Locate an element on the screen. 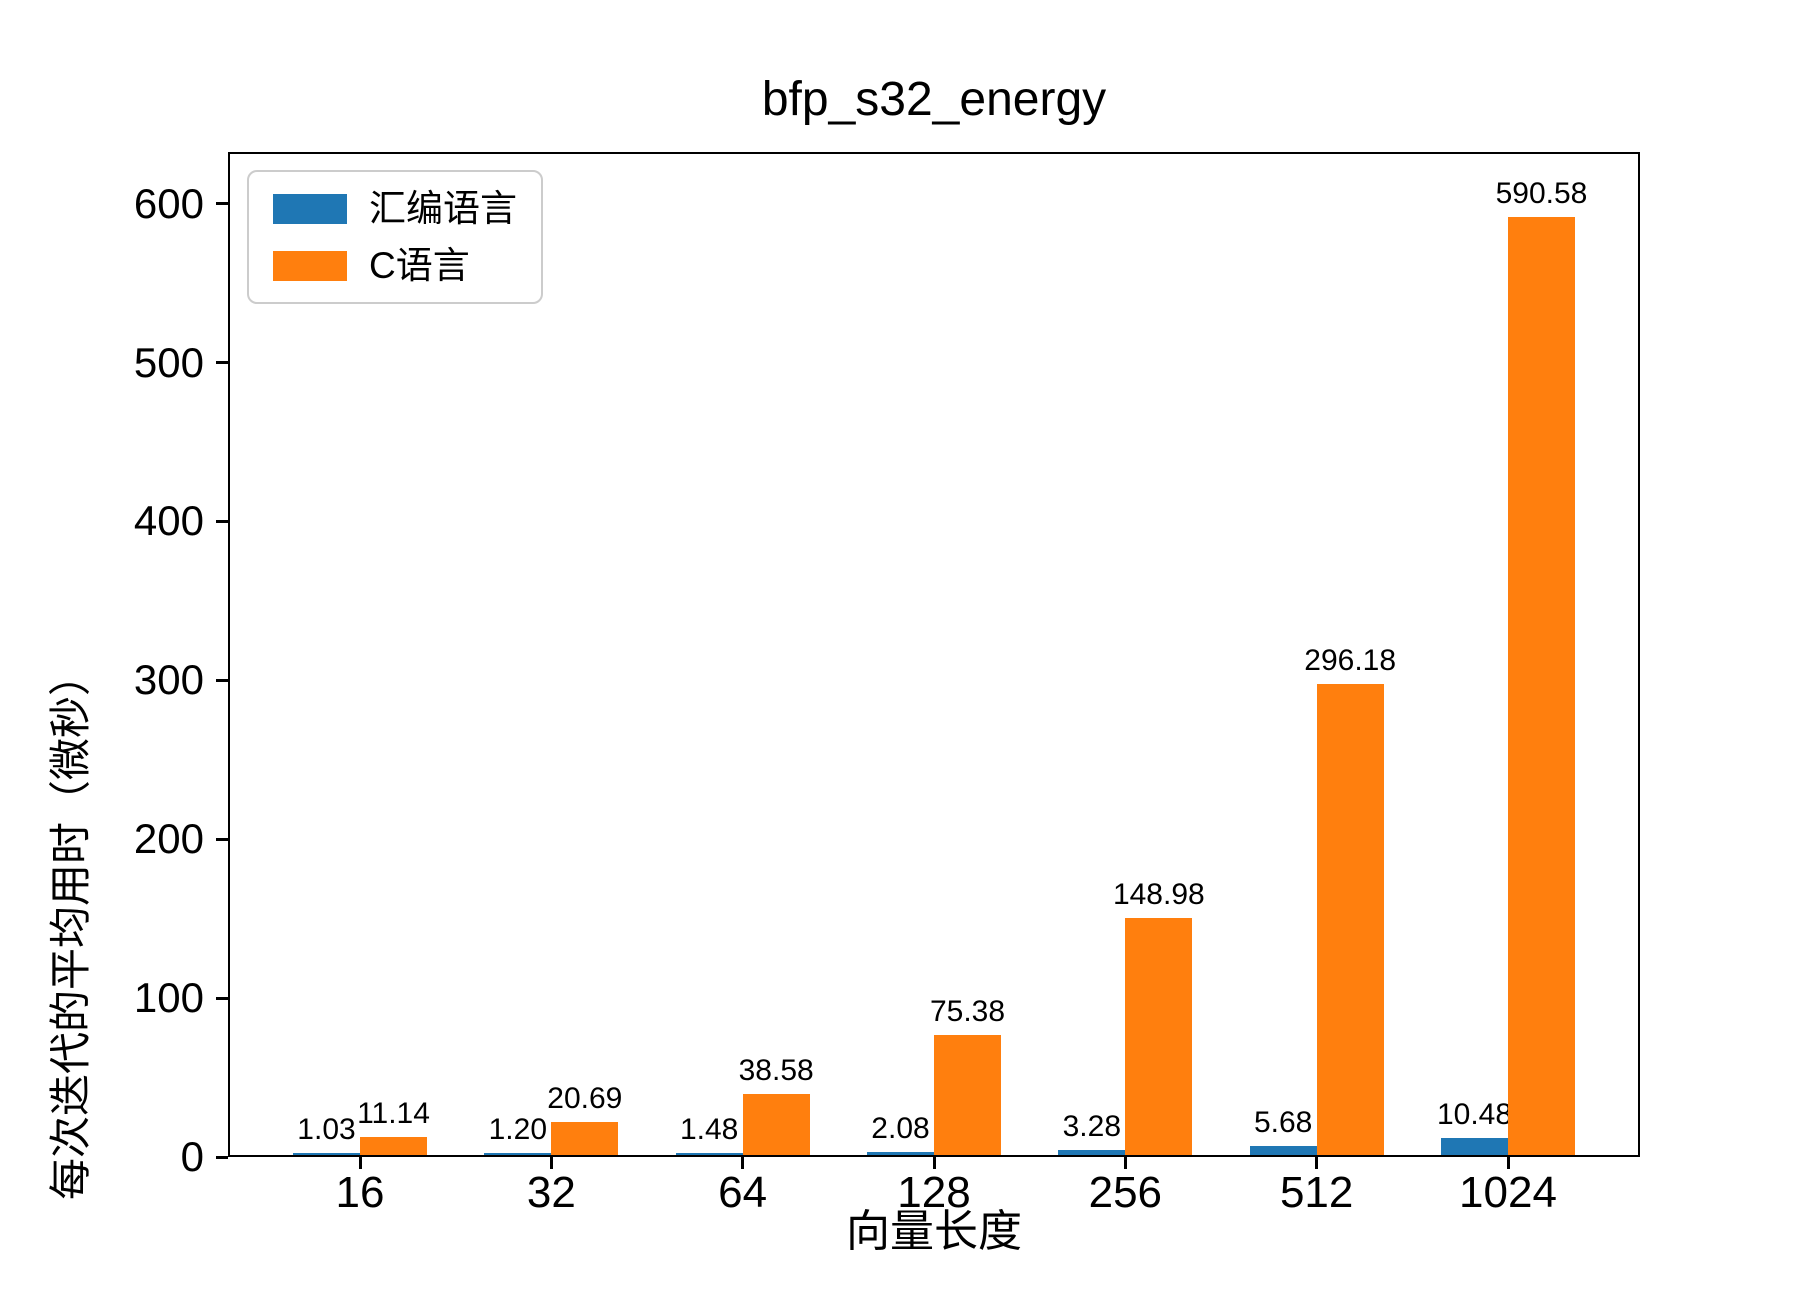 The height and width of the screenshot is (1300, 1820). y-tick-label: 0 is located at coordinates (192, 1156).